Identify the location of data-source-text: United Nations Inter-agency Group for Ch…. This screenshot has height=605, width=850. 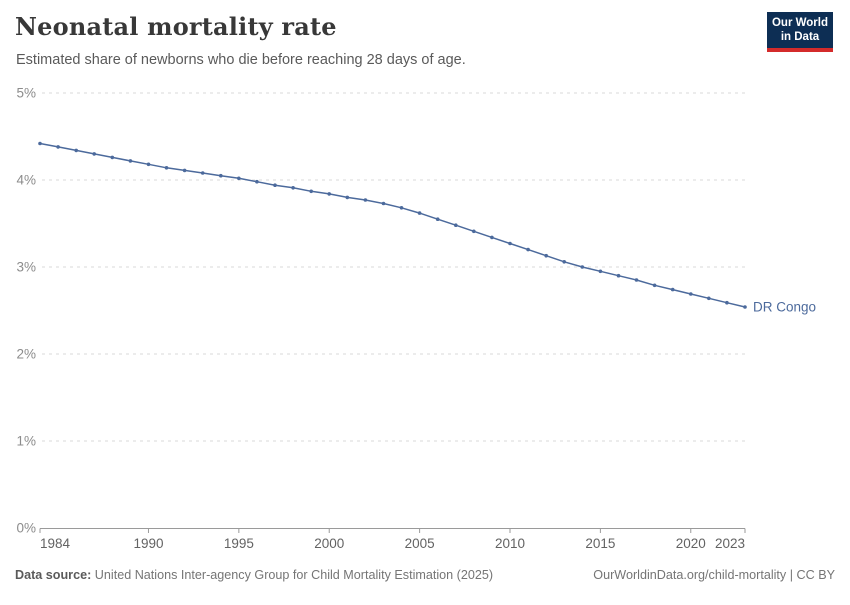
(294, 575).